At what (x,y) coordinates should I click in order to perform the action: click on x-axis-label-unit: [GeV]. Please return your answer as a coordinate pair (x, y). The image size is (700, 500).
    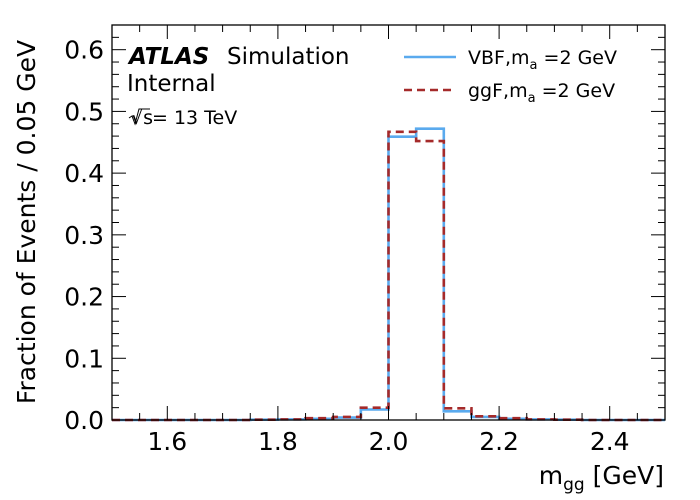
    Looking at the image, I should click on (624, 475).